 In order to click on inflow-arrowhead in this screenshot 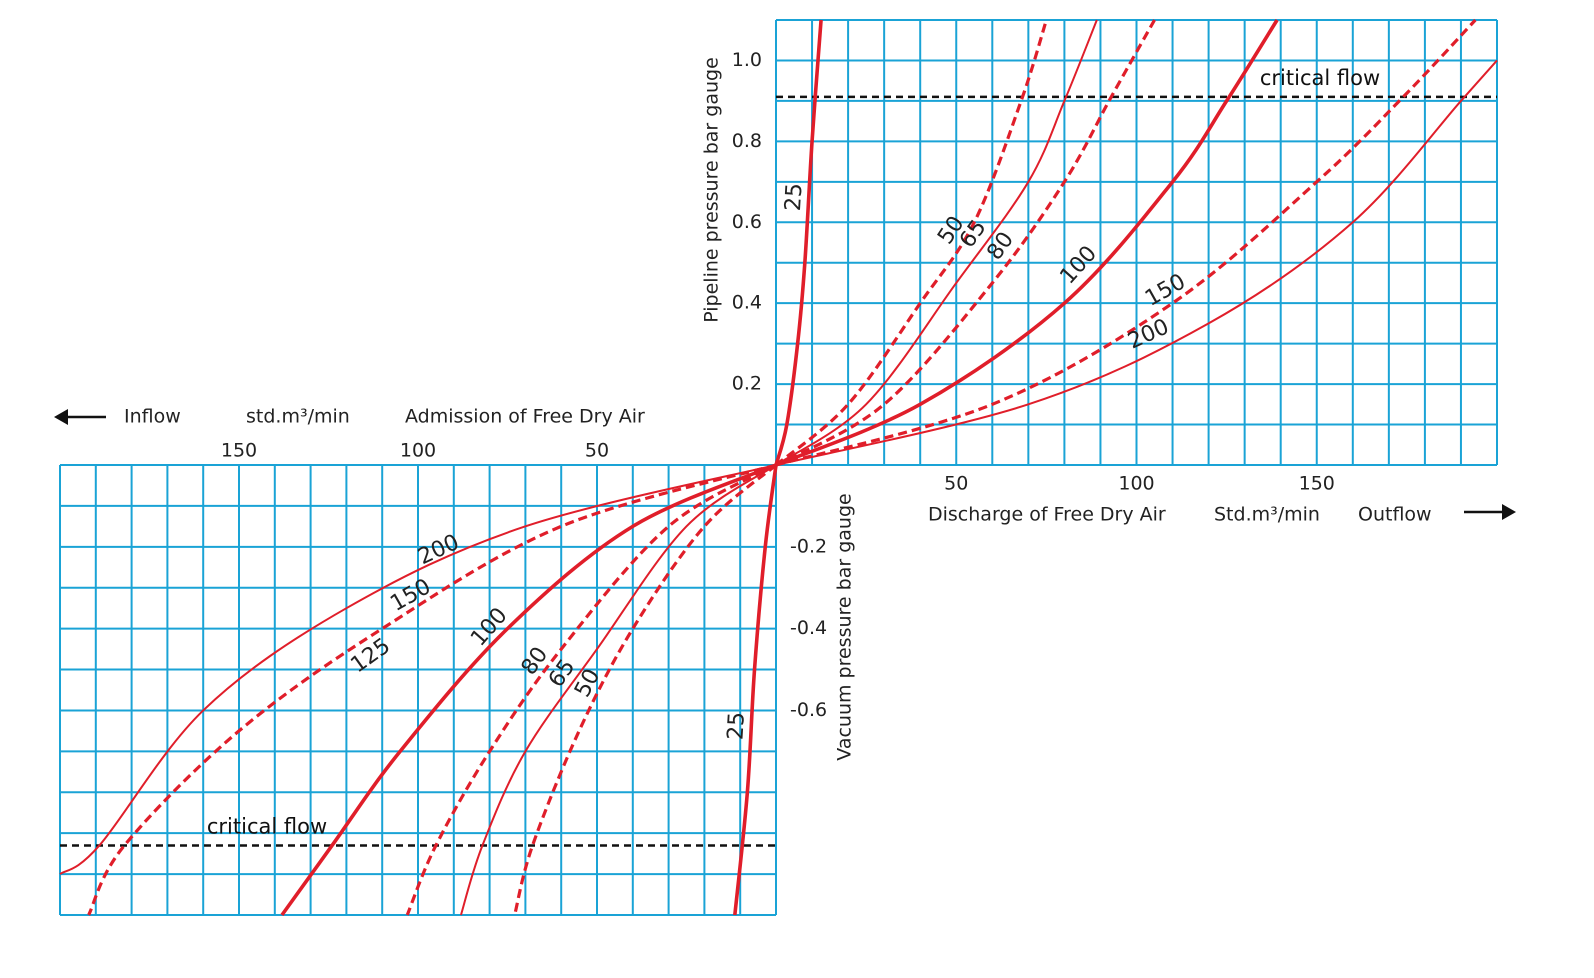, I will do `click(61, 417)`.